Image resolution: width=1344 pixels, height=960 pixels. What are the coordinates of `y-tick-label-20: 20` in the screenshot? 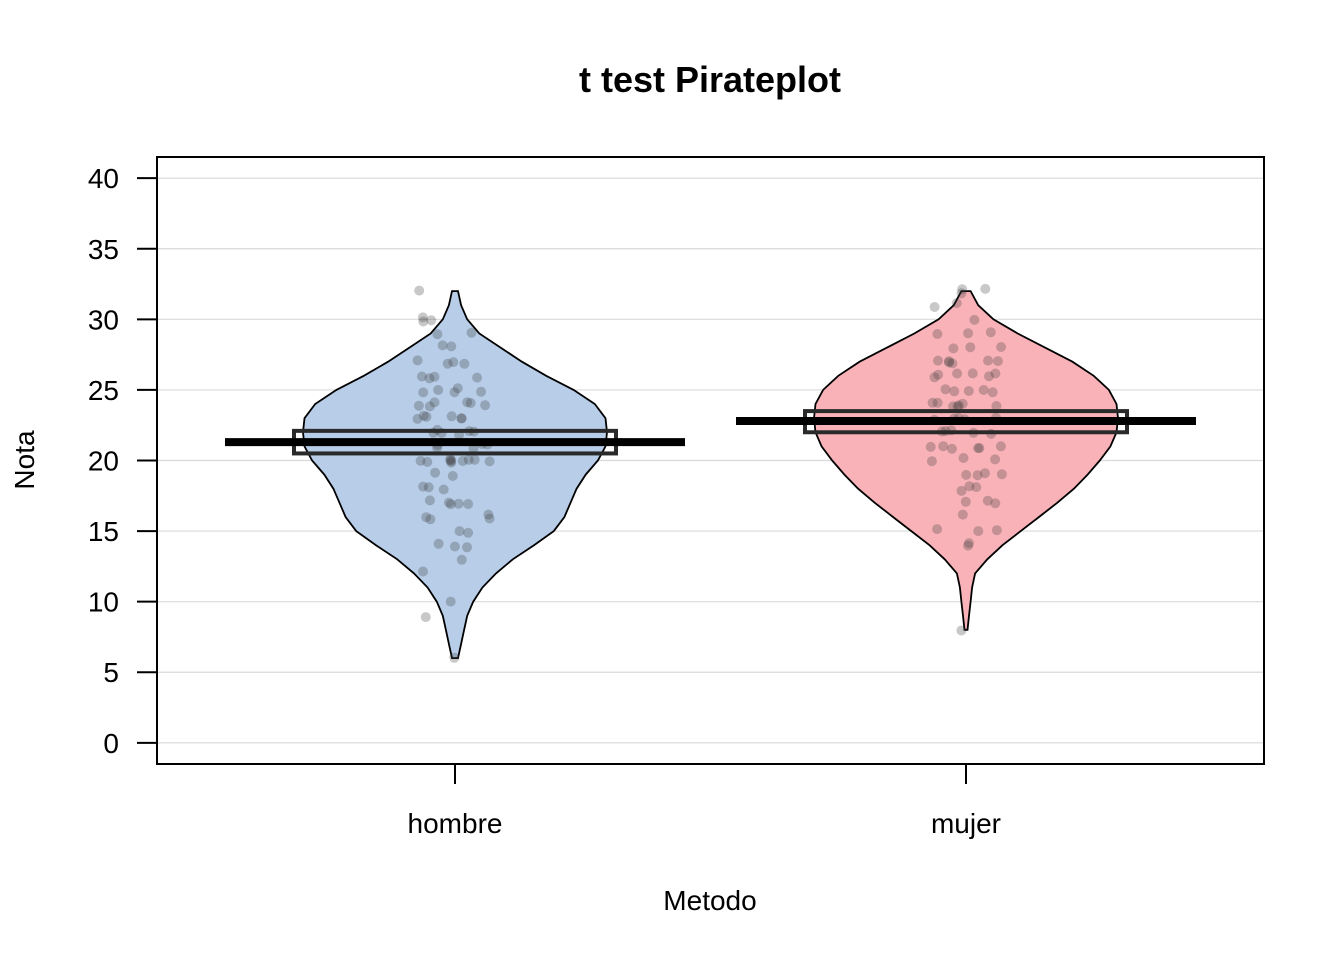 It's located at (103, 461).